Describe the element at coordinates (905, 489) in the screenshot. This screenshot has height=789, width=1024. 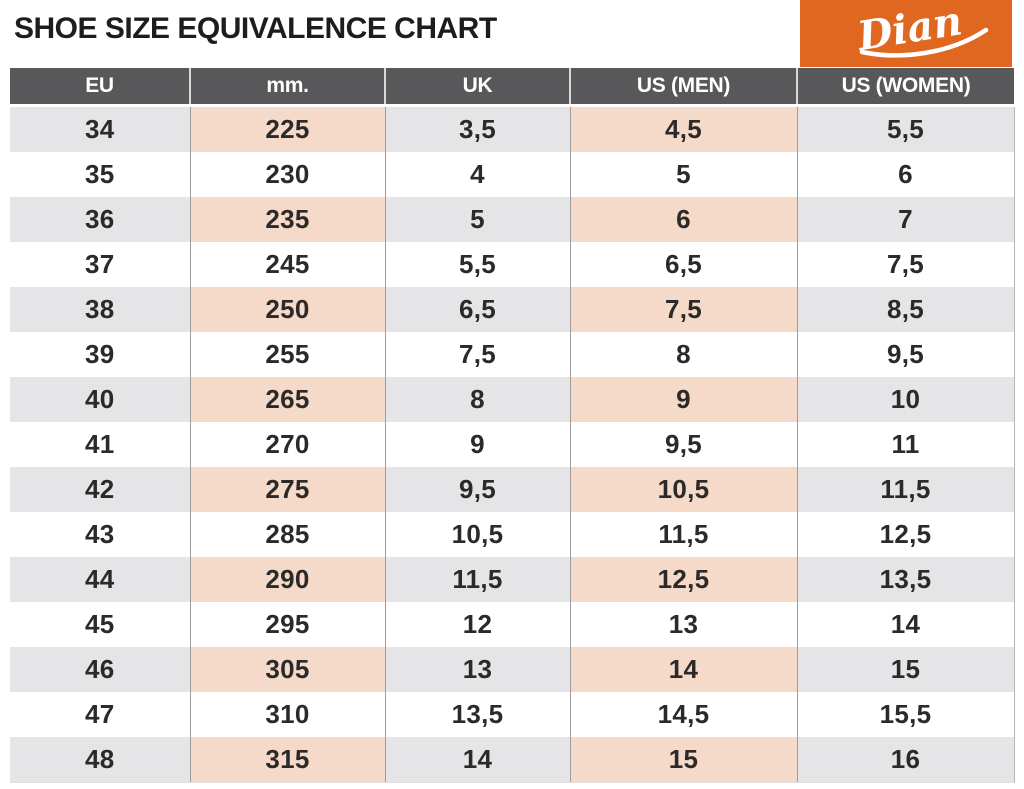
I see `cell-us-women: 11,5` at that location.